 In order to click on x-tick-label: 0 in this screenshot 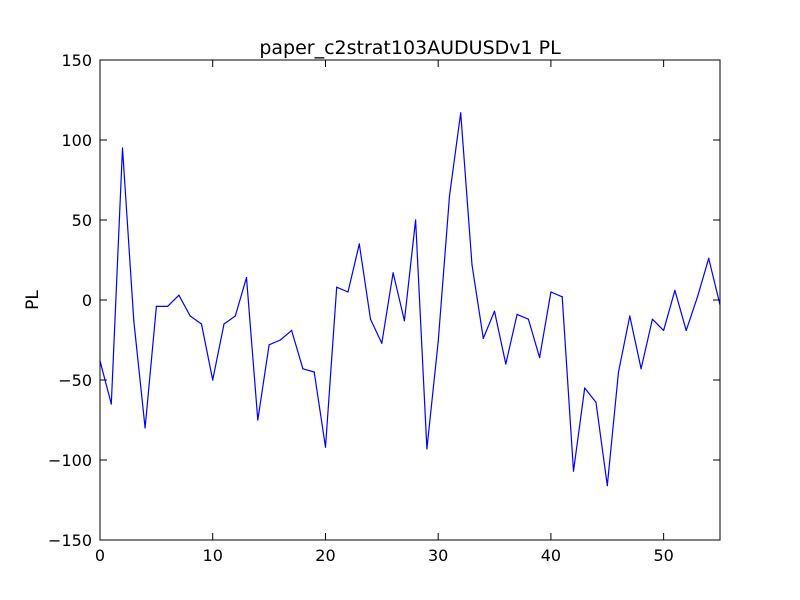, I will do `click(100, 555)`.